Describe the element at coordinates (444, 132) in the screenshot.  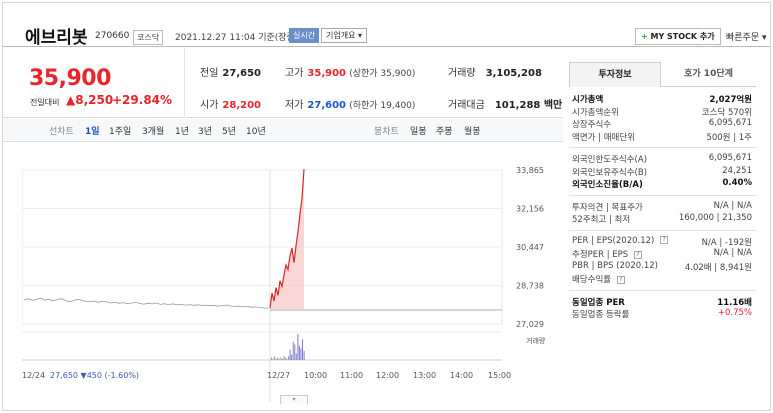
I see `tab-weekly-candle: 주봉` at that location.